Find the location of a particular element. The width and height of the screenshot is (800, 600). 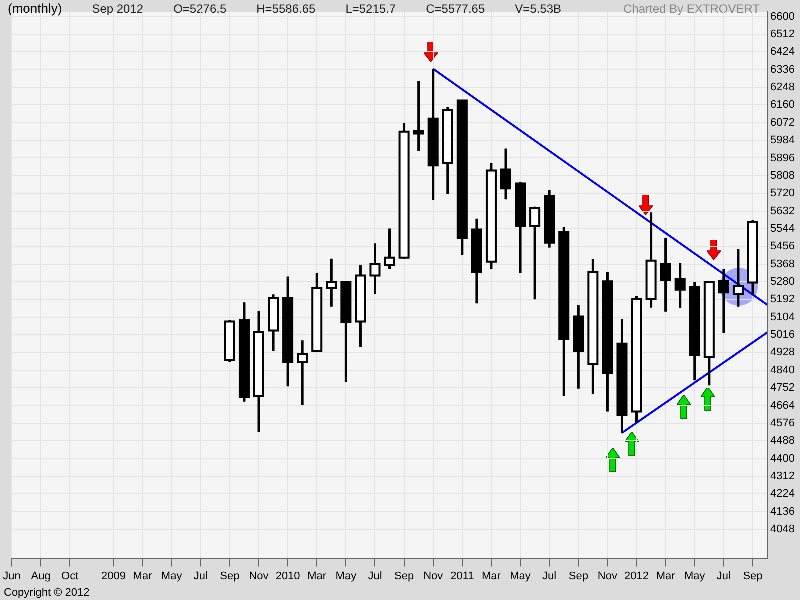

y-tick-label: 5544 is located at coordinates (783, 228).